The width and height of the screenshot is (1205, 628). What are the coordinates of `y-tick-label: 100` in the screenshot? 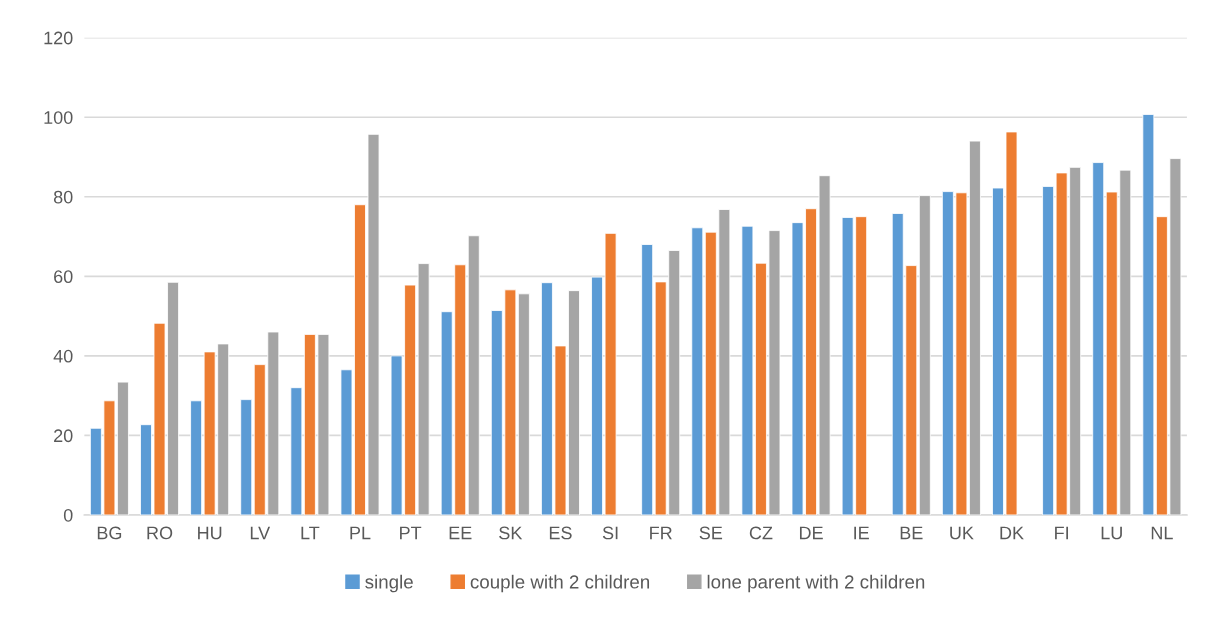 It's located at (58, 117).